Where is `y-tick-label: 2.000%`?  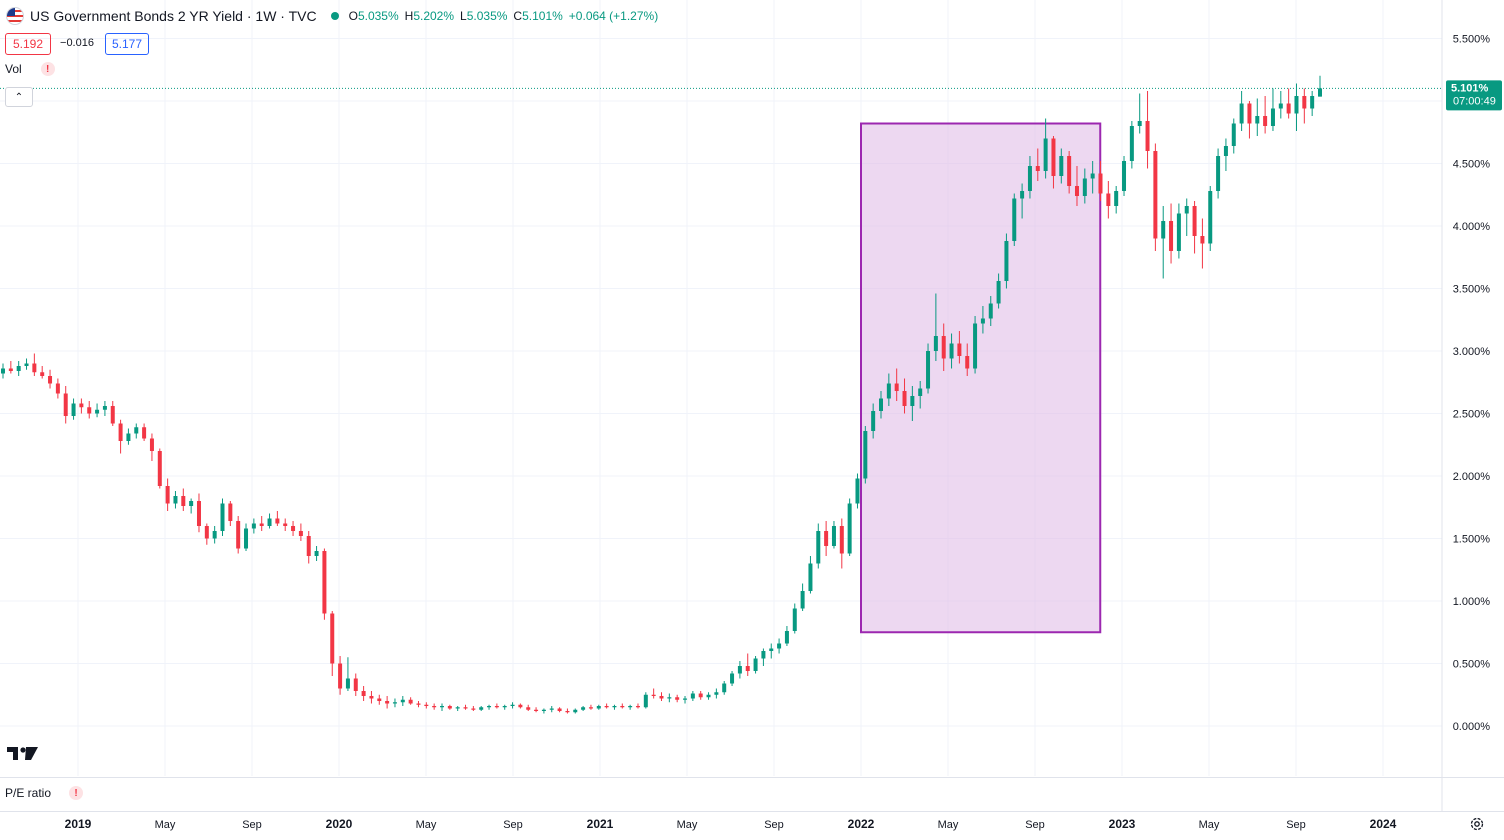 y-tick-label: 2.000% is located at coordinates (1472, 477).